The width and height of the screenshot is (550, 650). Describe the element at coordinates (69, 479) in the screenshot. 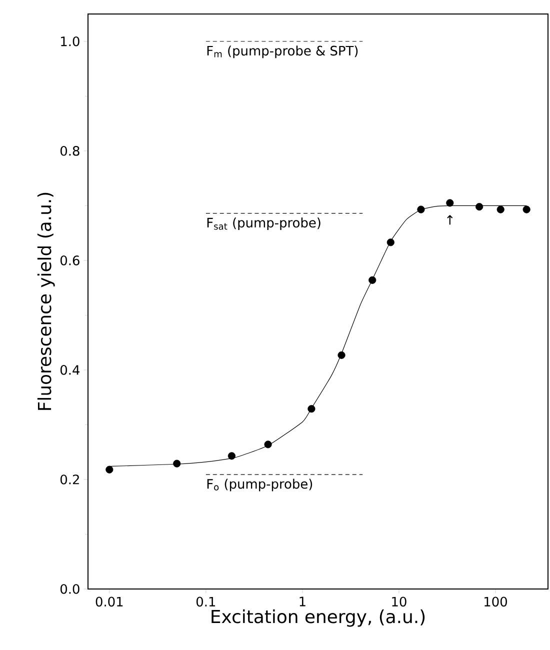

I see `y-tick-label: 0.2` at that location.